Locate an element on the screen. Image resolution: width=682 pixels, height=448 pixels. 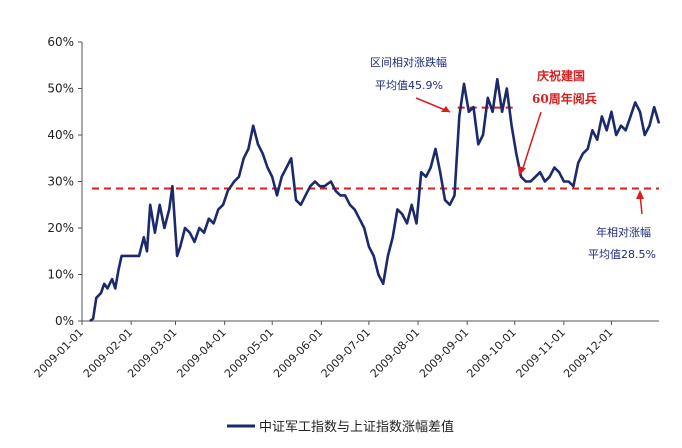
y-tick-label: 10% is located at coordinates (60, 275).